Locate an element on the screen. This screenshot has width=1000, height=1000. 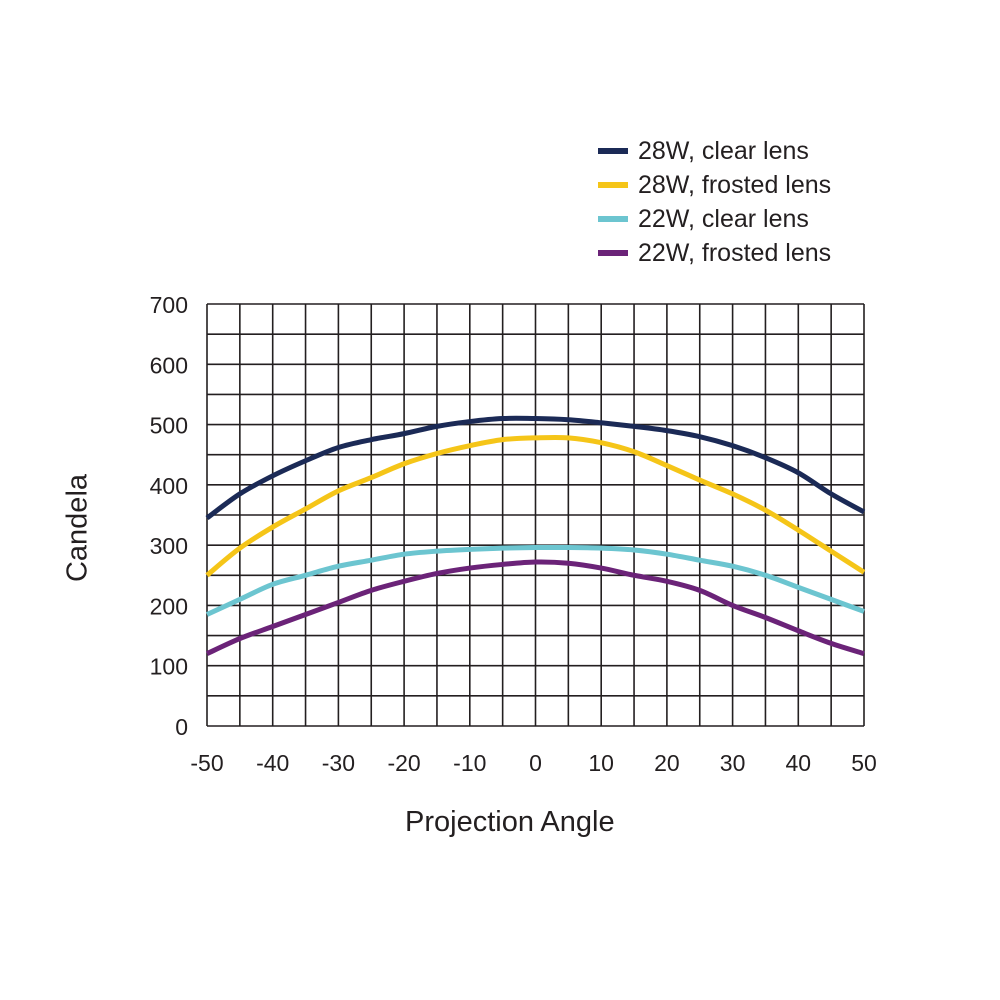
legend-label: 22W, clear lens is located at coordinates (723, 219).